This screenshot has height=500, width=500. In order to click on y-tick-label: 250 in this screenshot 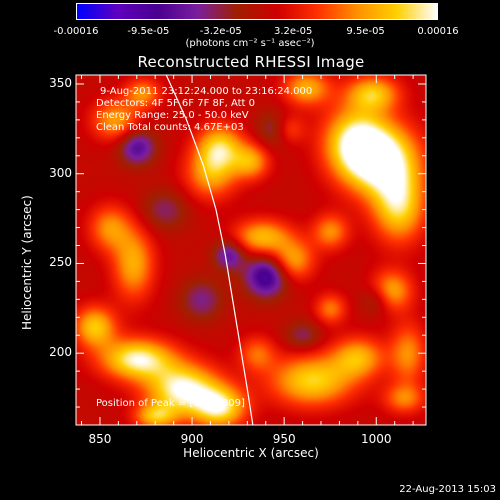, I will do `click(60, 262)`.